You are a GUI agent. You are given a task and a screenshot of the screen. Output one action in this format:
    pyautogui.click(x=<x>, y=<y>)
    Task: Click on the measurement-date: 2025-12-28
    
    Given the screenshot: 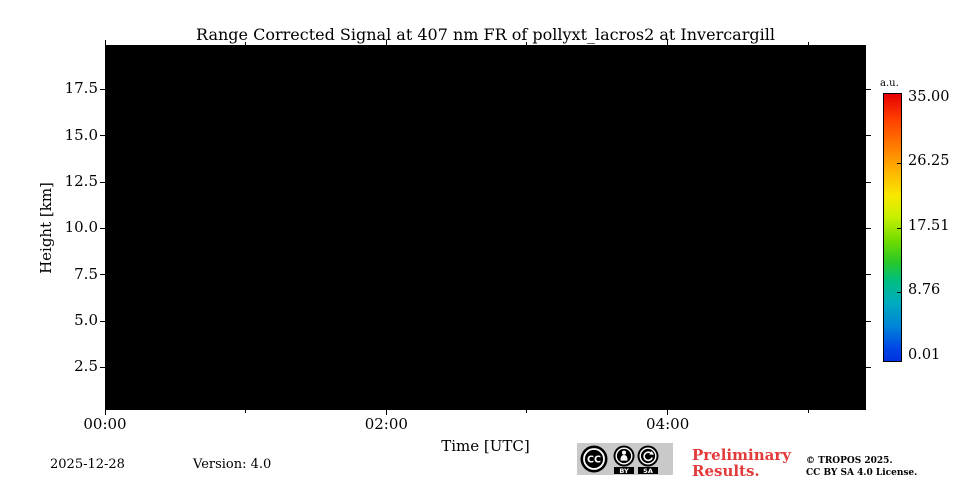 What is the action you would take?
    pyautogui.click(x=87, y=464)
    